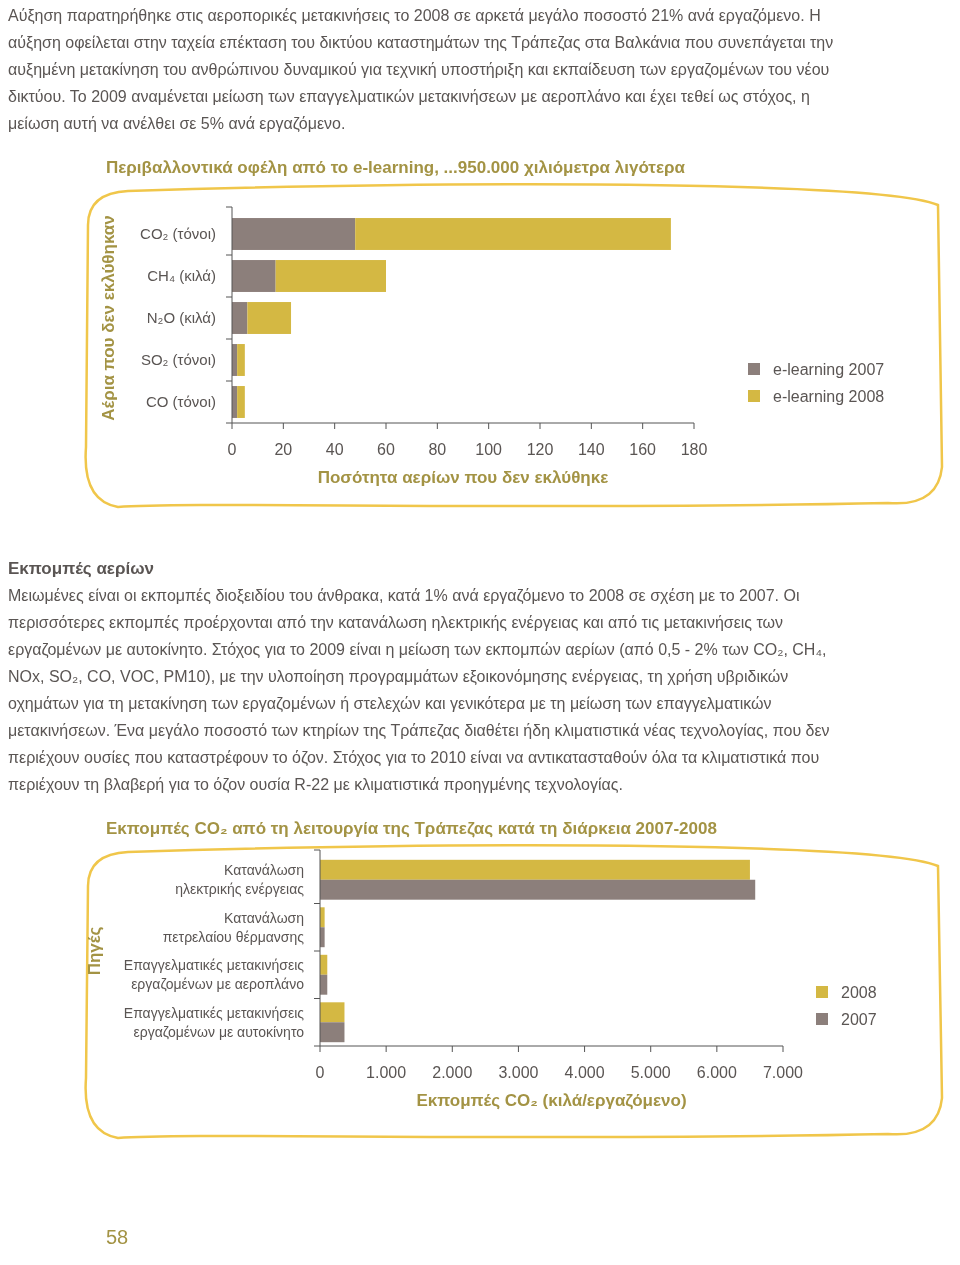  Describe the element at coordinates (584, 1072) in the screenshot. I see `x-tick-label: 4.000` at that location.